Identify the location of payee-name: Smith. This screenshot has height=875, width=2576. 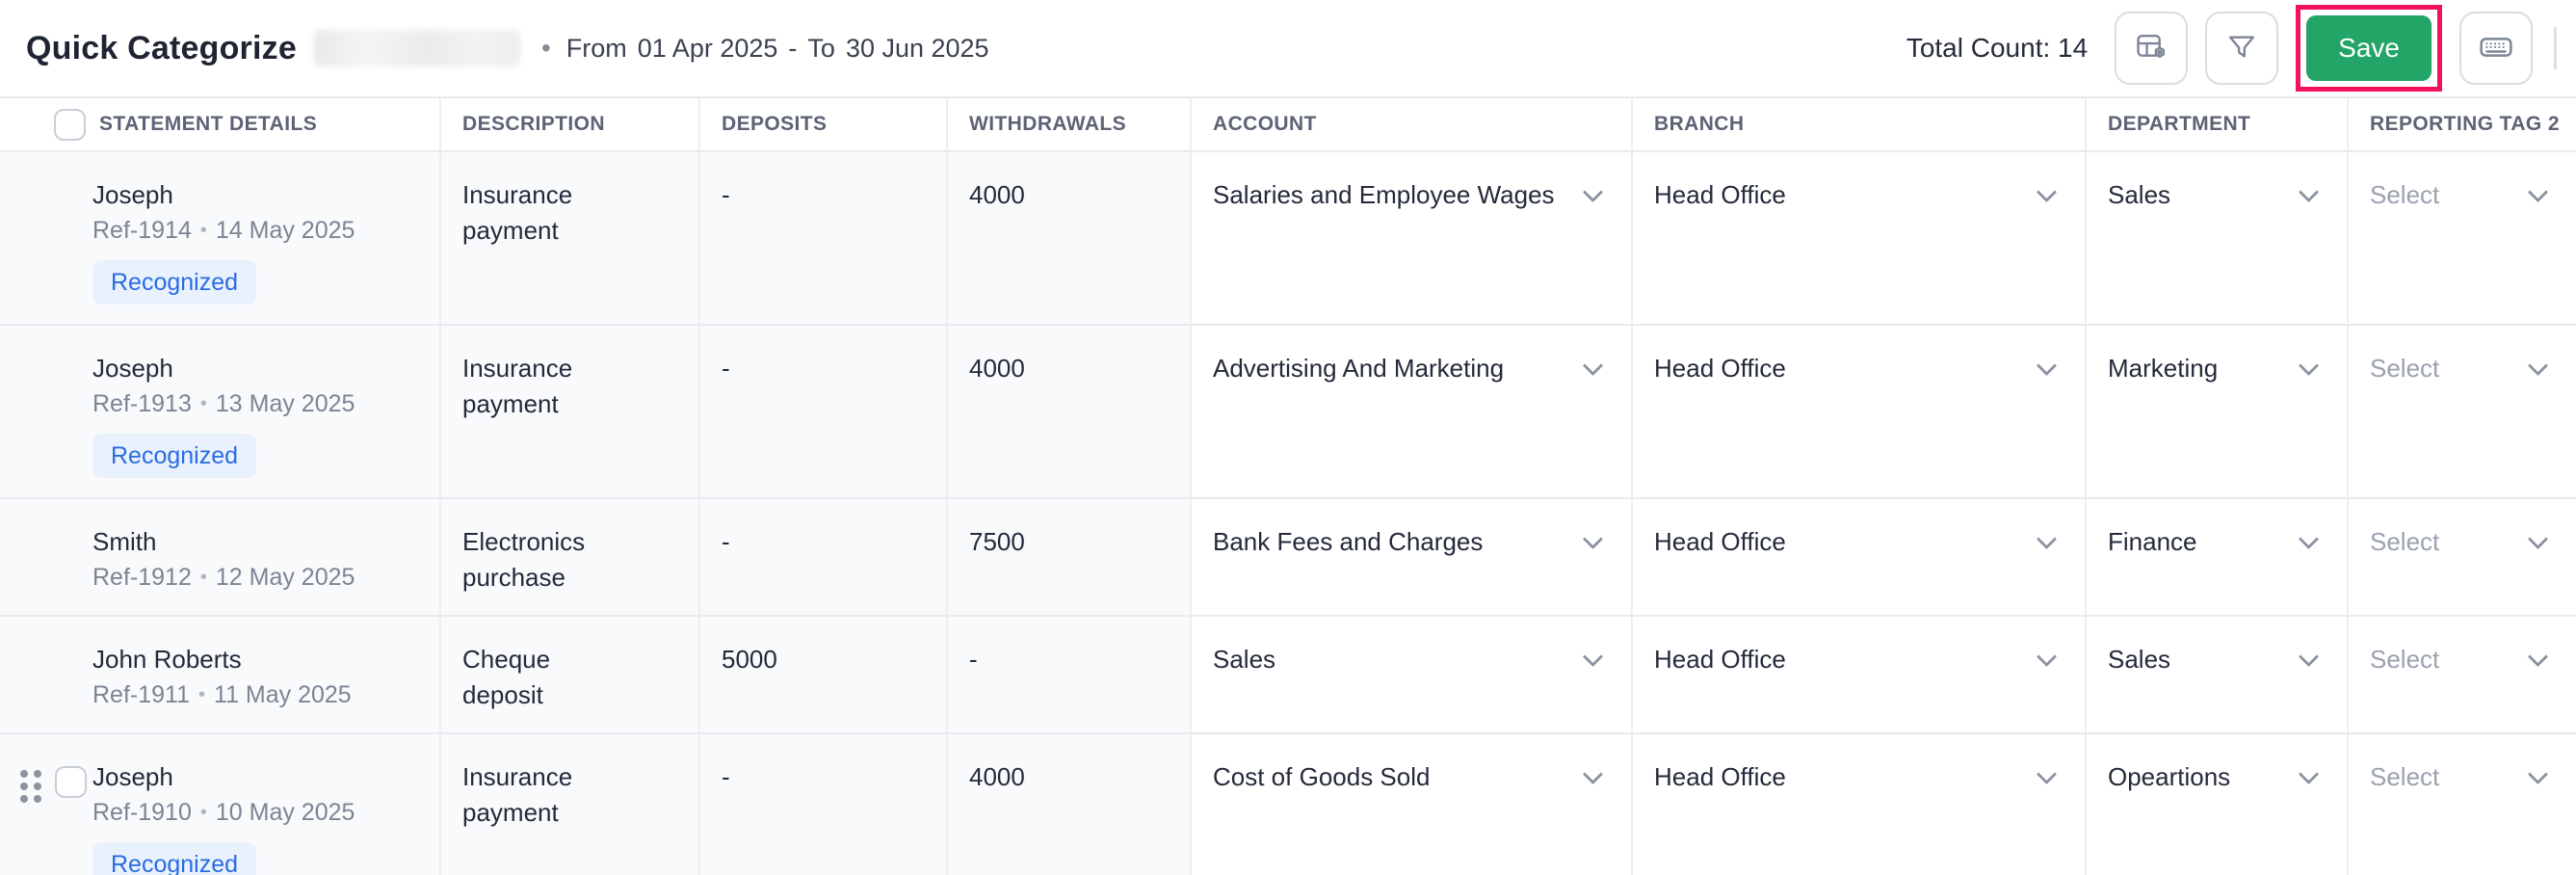
(125, 541).